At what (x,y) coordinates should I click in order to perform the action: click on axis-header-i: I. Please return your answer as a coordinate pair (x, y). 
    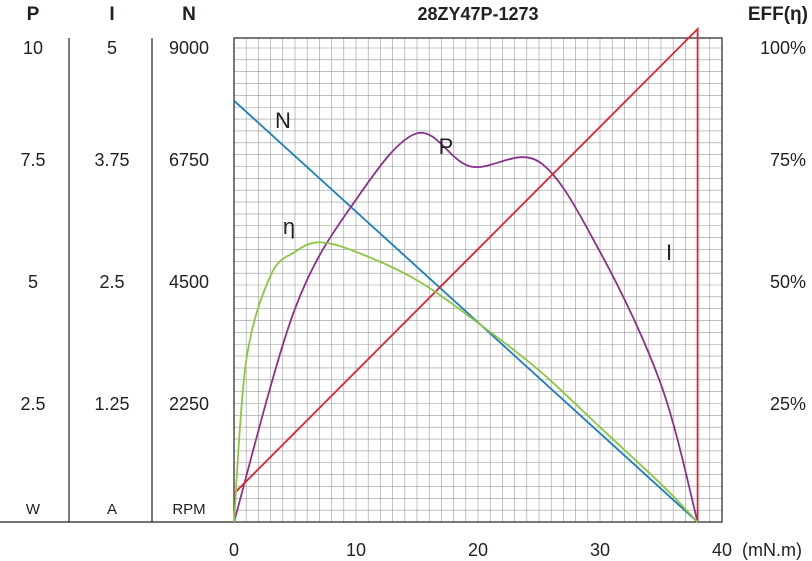
    Looking at the image, I should click on (111, 14).